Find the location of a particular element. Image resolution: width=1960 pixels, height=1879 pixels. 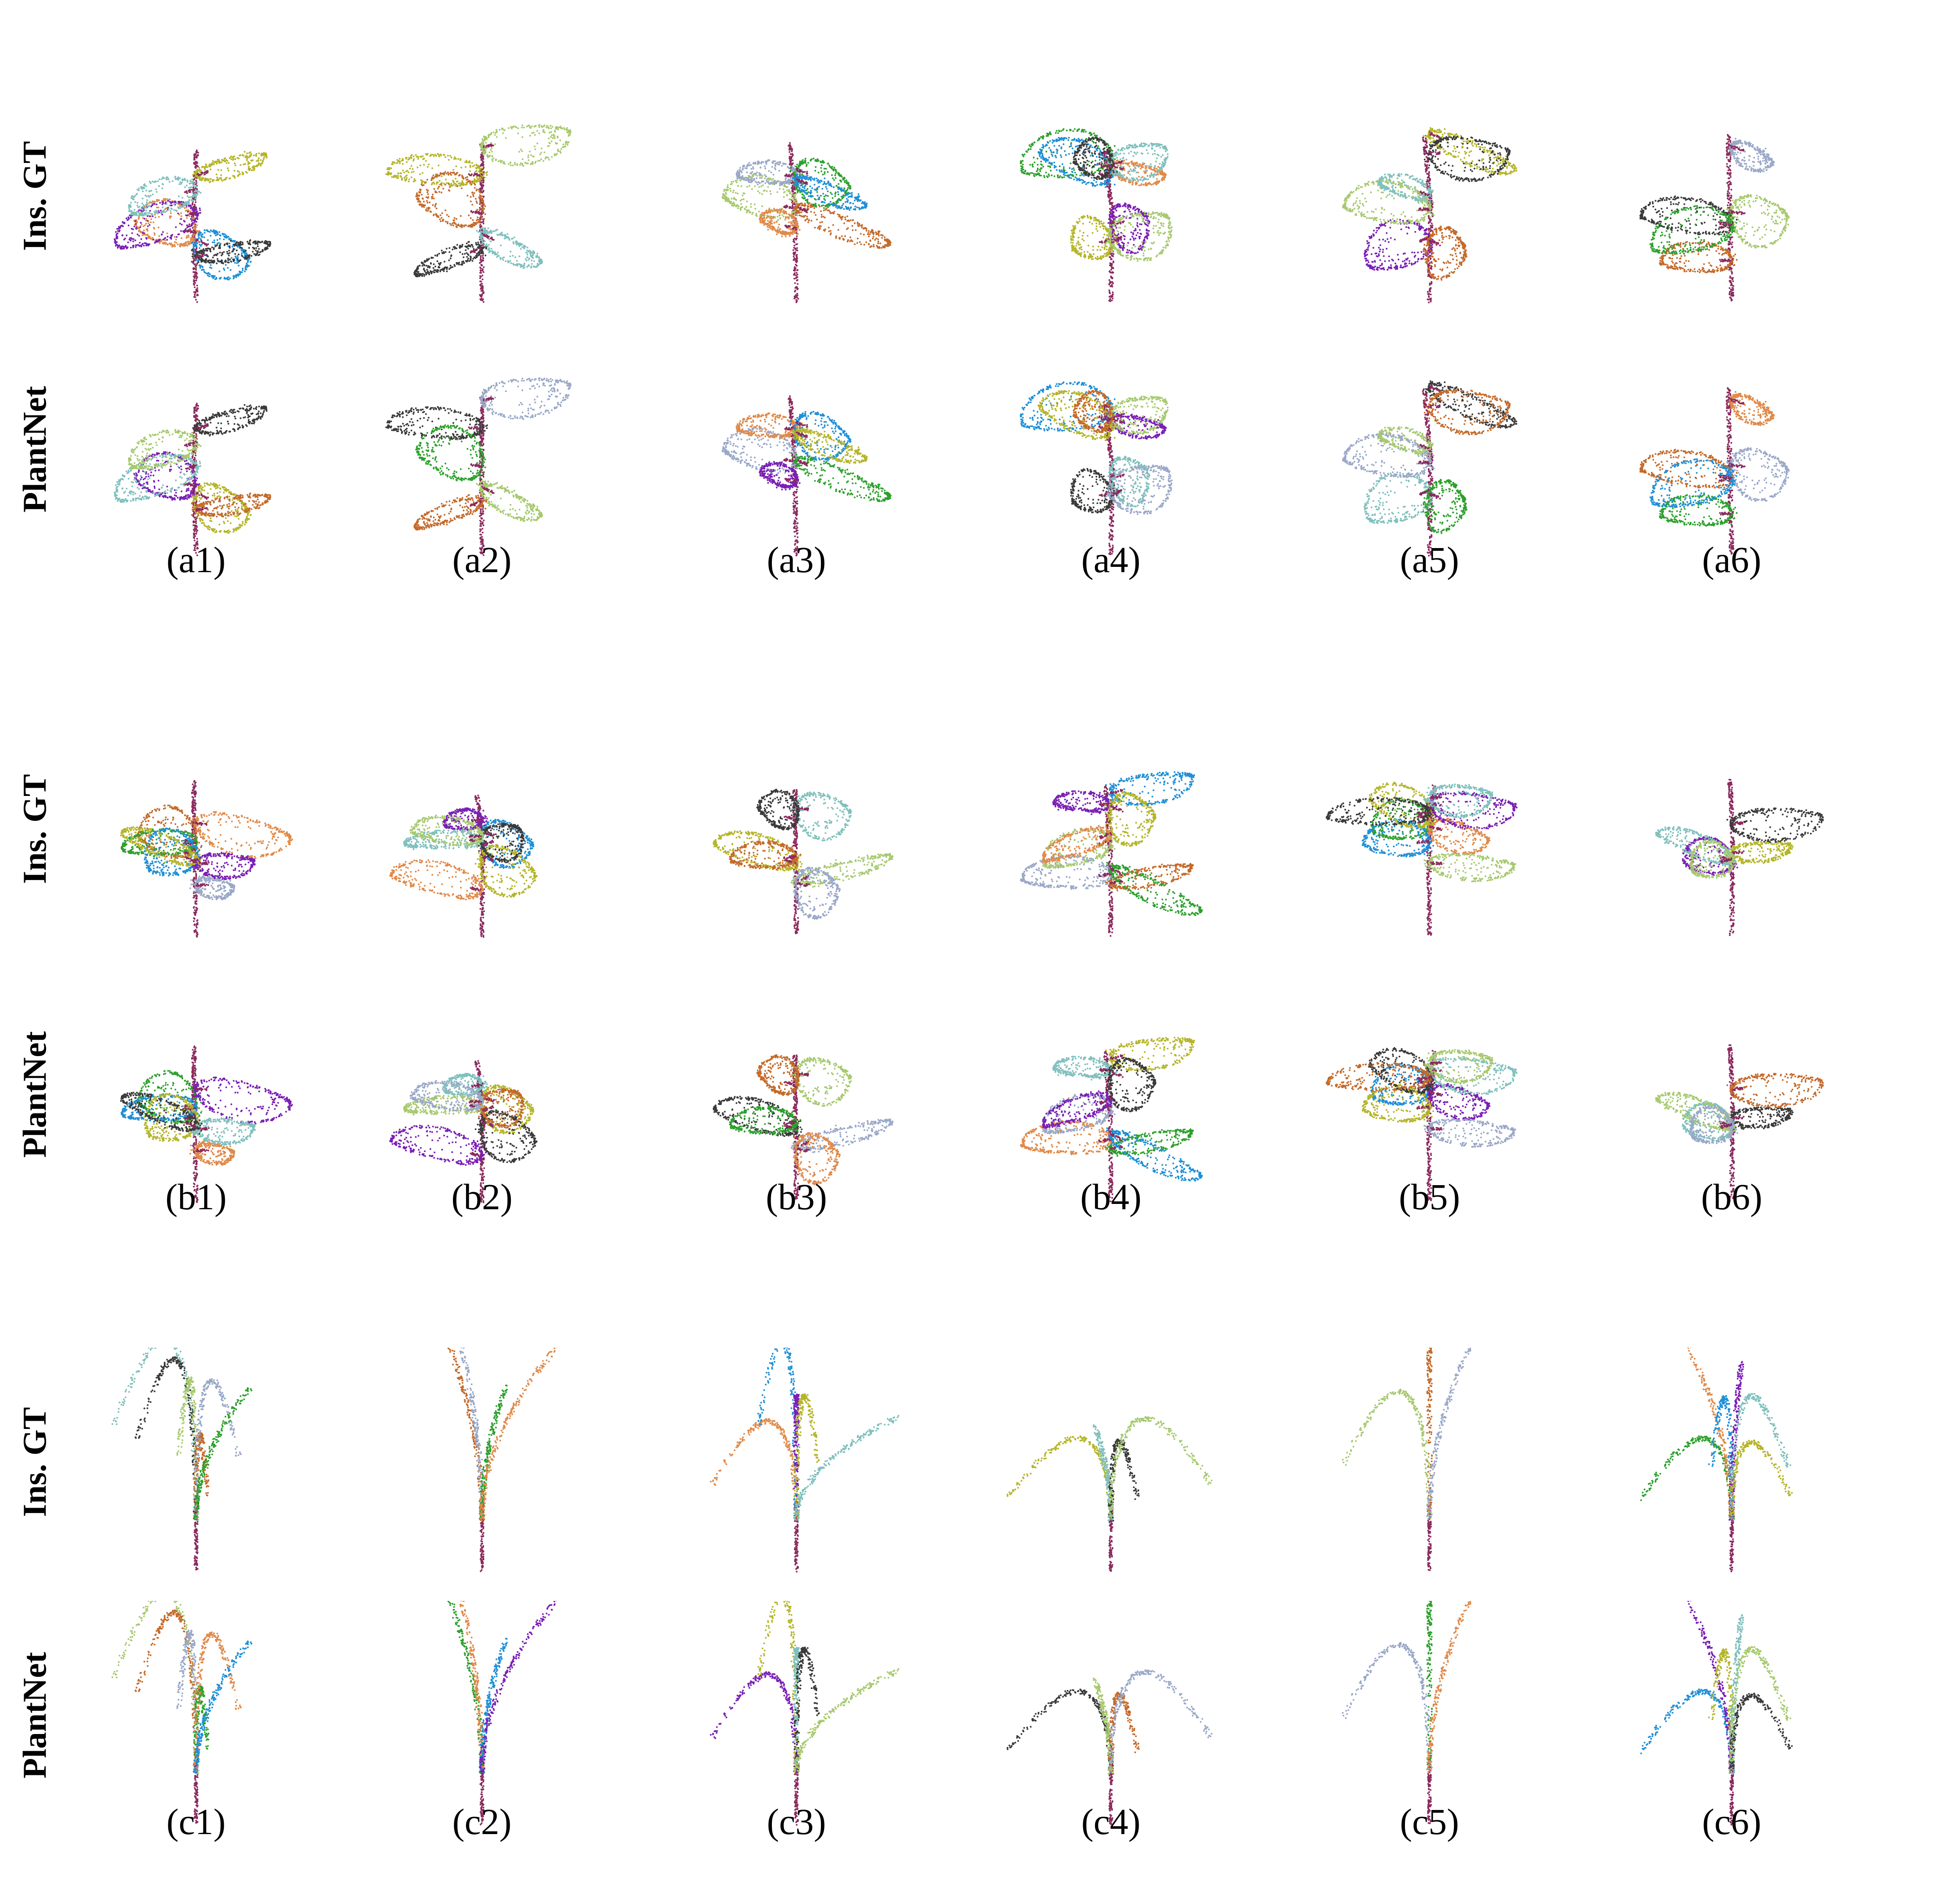

point-cloud-c2-pred is located at coordinates (481, 1715).